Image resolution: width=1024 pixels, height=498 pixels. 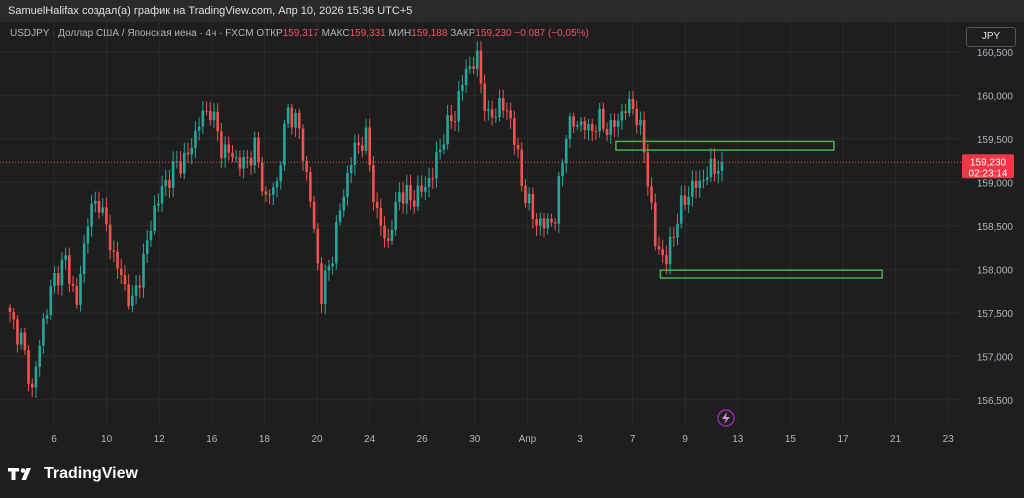 What do you see at coordinates (991, 37) in the screenshot?
I see `currency-button: JPY` at bounding box center [991, 37].